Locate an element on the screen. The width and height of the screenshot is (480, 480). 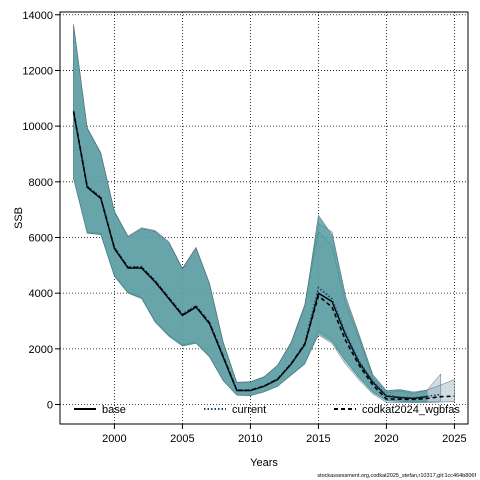
x-tick-label: 2005 is located at coordinates (182, 439).